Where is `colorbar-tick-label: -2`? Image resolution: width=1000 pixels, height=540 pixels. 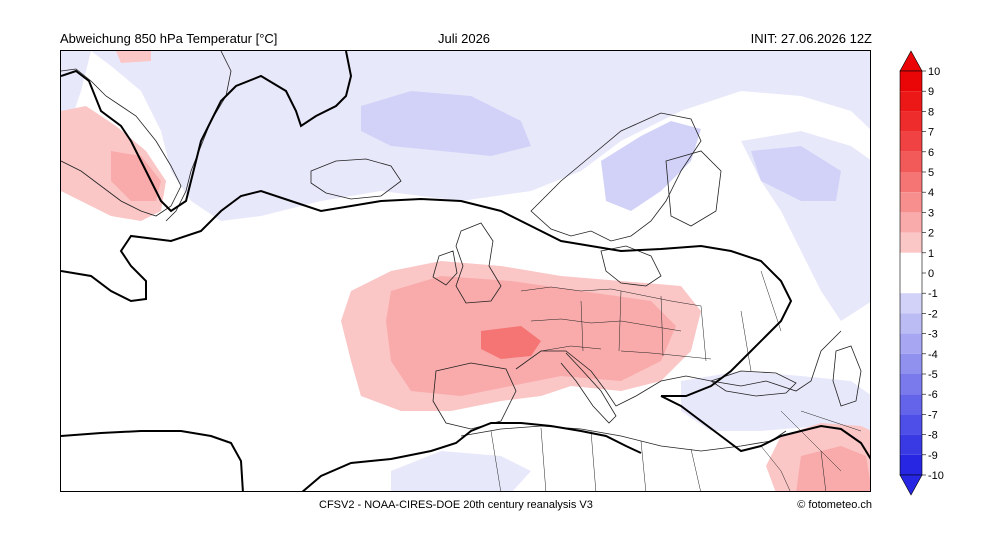 colorbar-tick-label: -2 is located at coordinates (933, 314).